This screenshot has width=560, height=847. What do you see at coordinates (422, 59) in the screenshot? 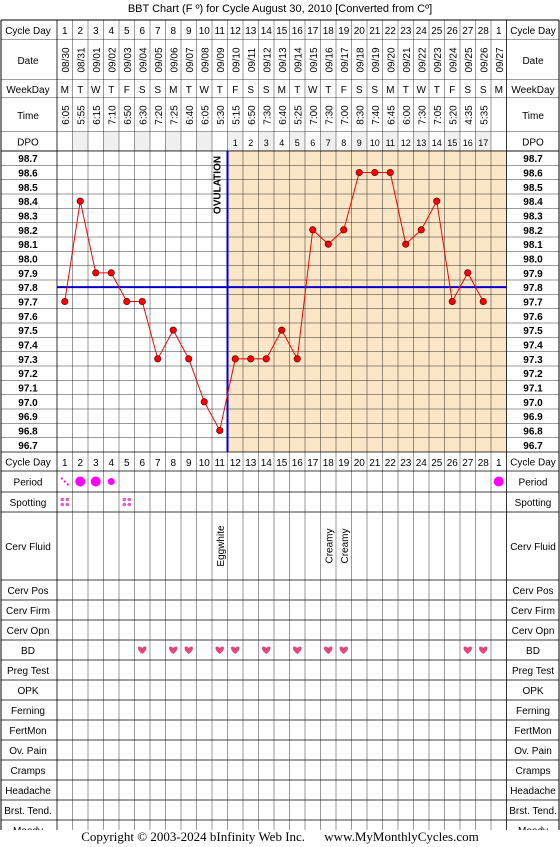
I see `date-label: 09/22` at bounding box center [422, 59].